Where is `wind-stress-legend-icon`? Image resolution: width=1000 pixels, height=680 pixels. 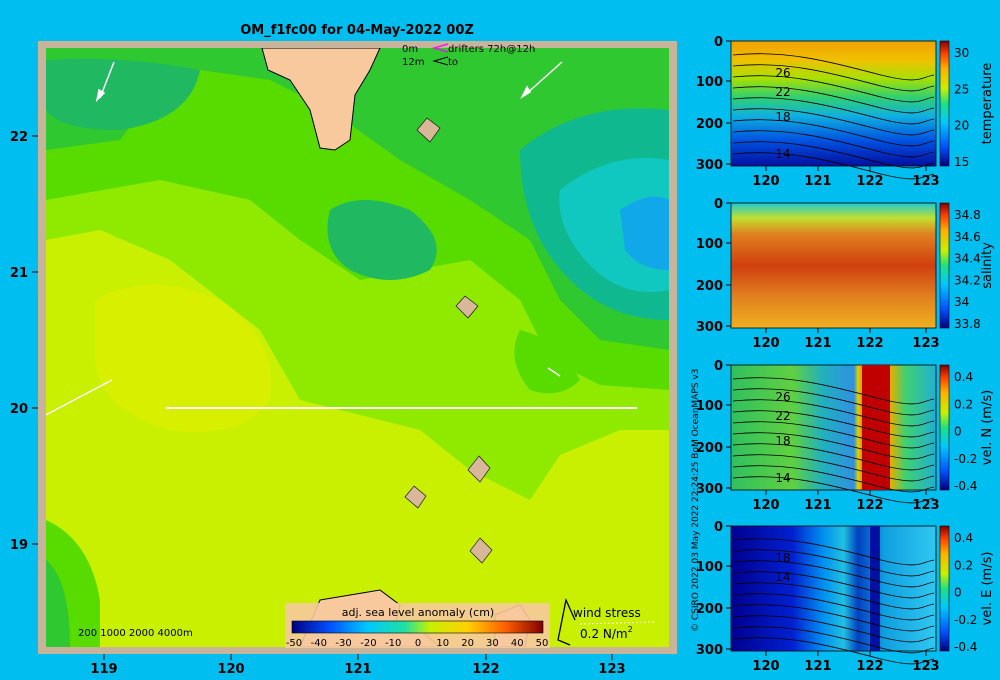 wind-stress-legend-icon is located at coordinates (566, 621).